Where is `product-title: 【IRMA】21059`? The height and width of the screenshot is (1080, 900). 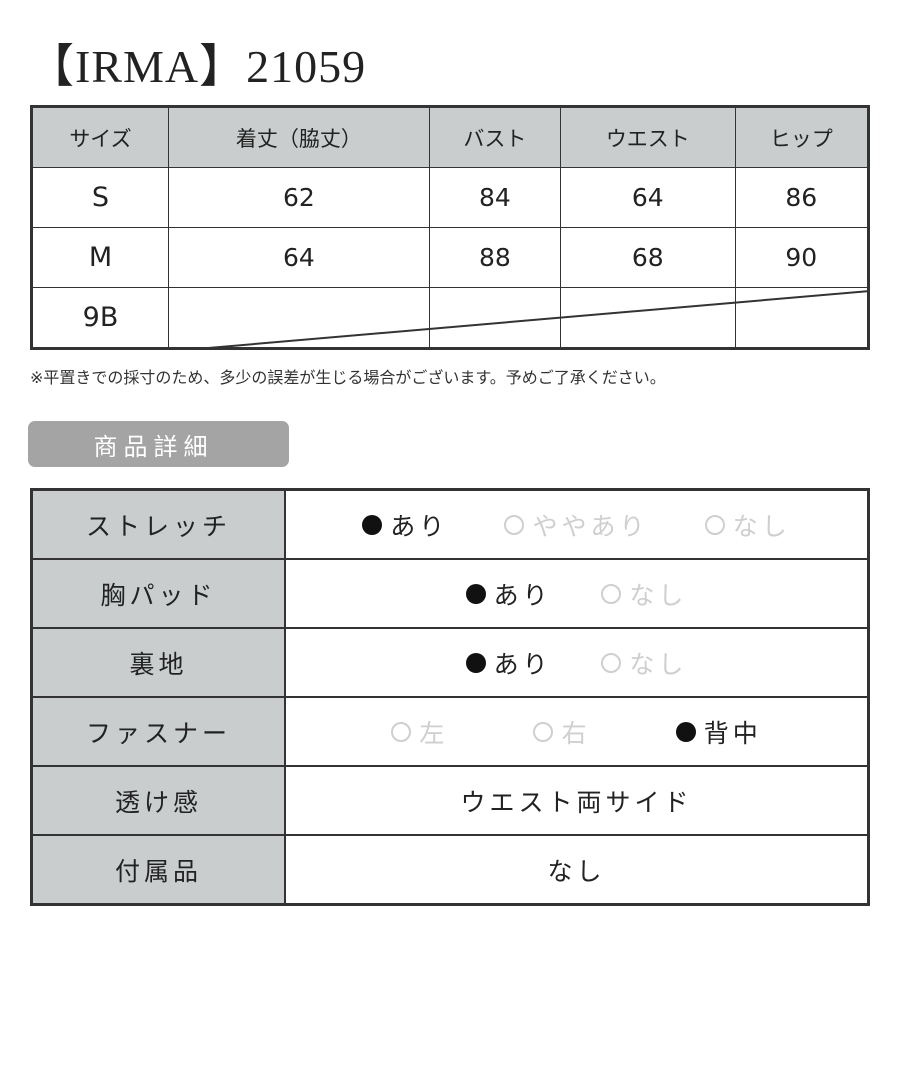
product-title: 【IRMA】21059 is located at coordinates (197, 66).